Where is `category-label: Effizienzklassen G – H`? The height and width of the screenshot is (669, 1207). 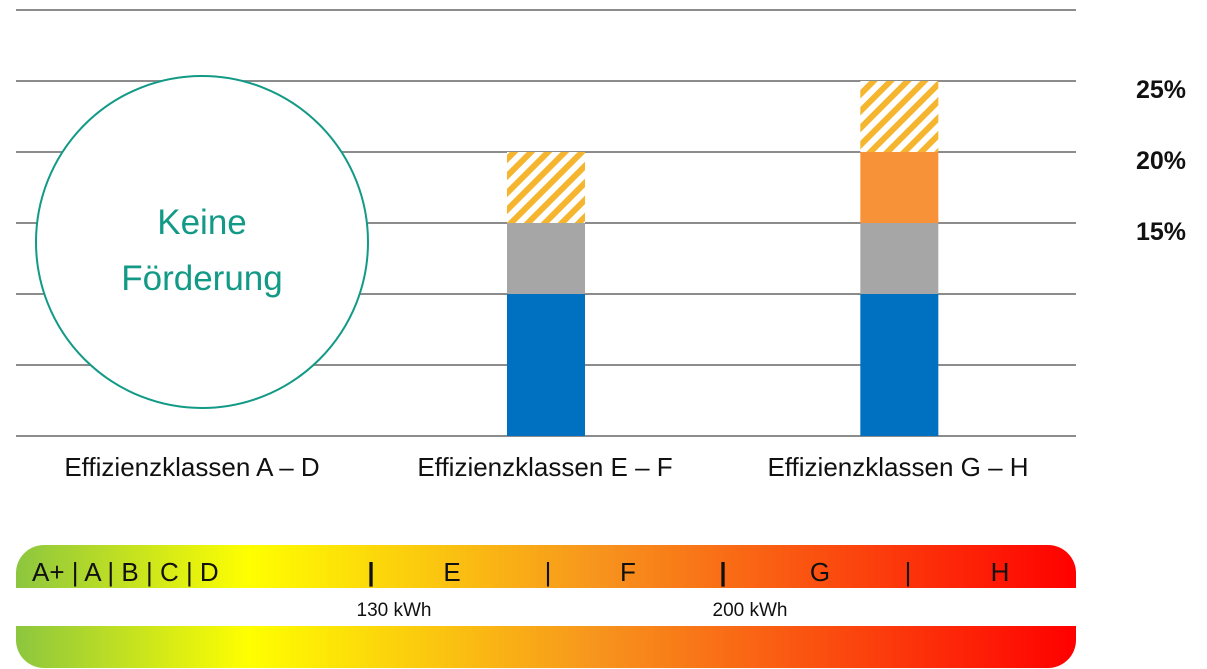
category-label: Effizienzklassen G – H is located at coordinates (897, 467).